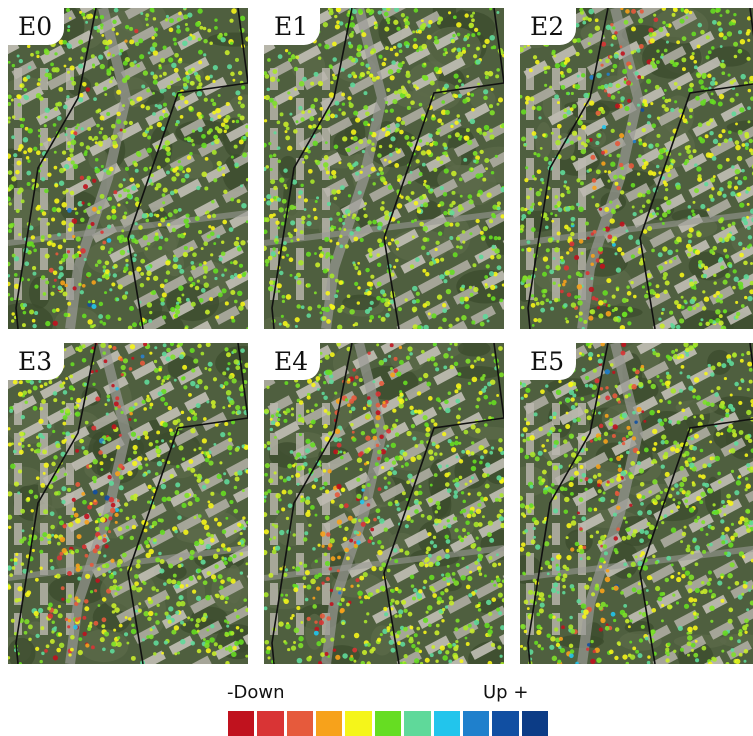 The width and height of the screenshot is (753, 736). I want to click on panel-label-e3: E3, so click(36, 361).